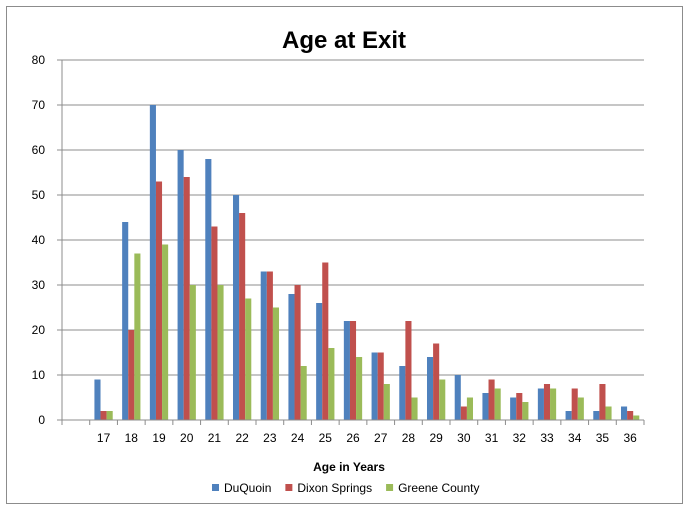  What do you see at coordinates (344, 40) in the screenshot?
I see `chart-title: Age at Exit` at bounding box center [344, 40].